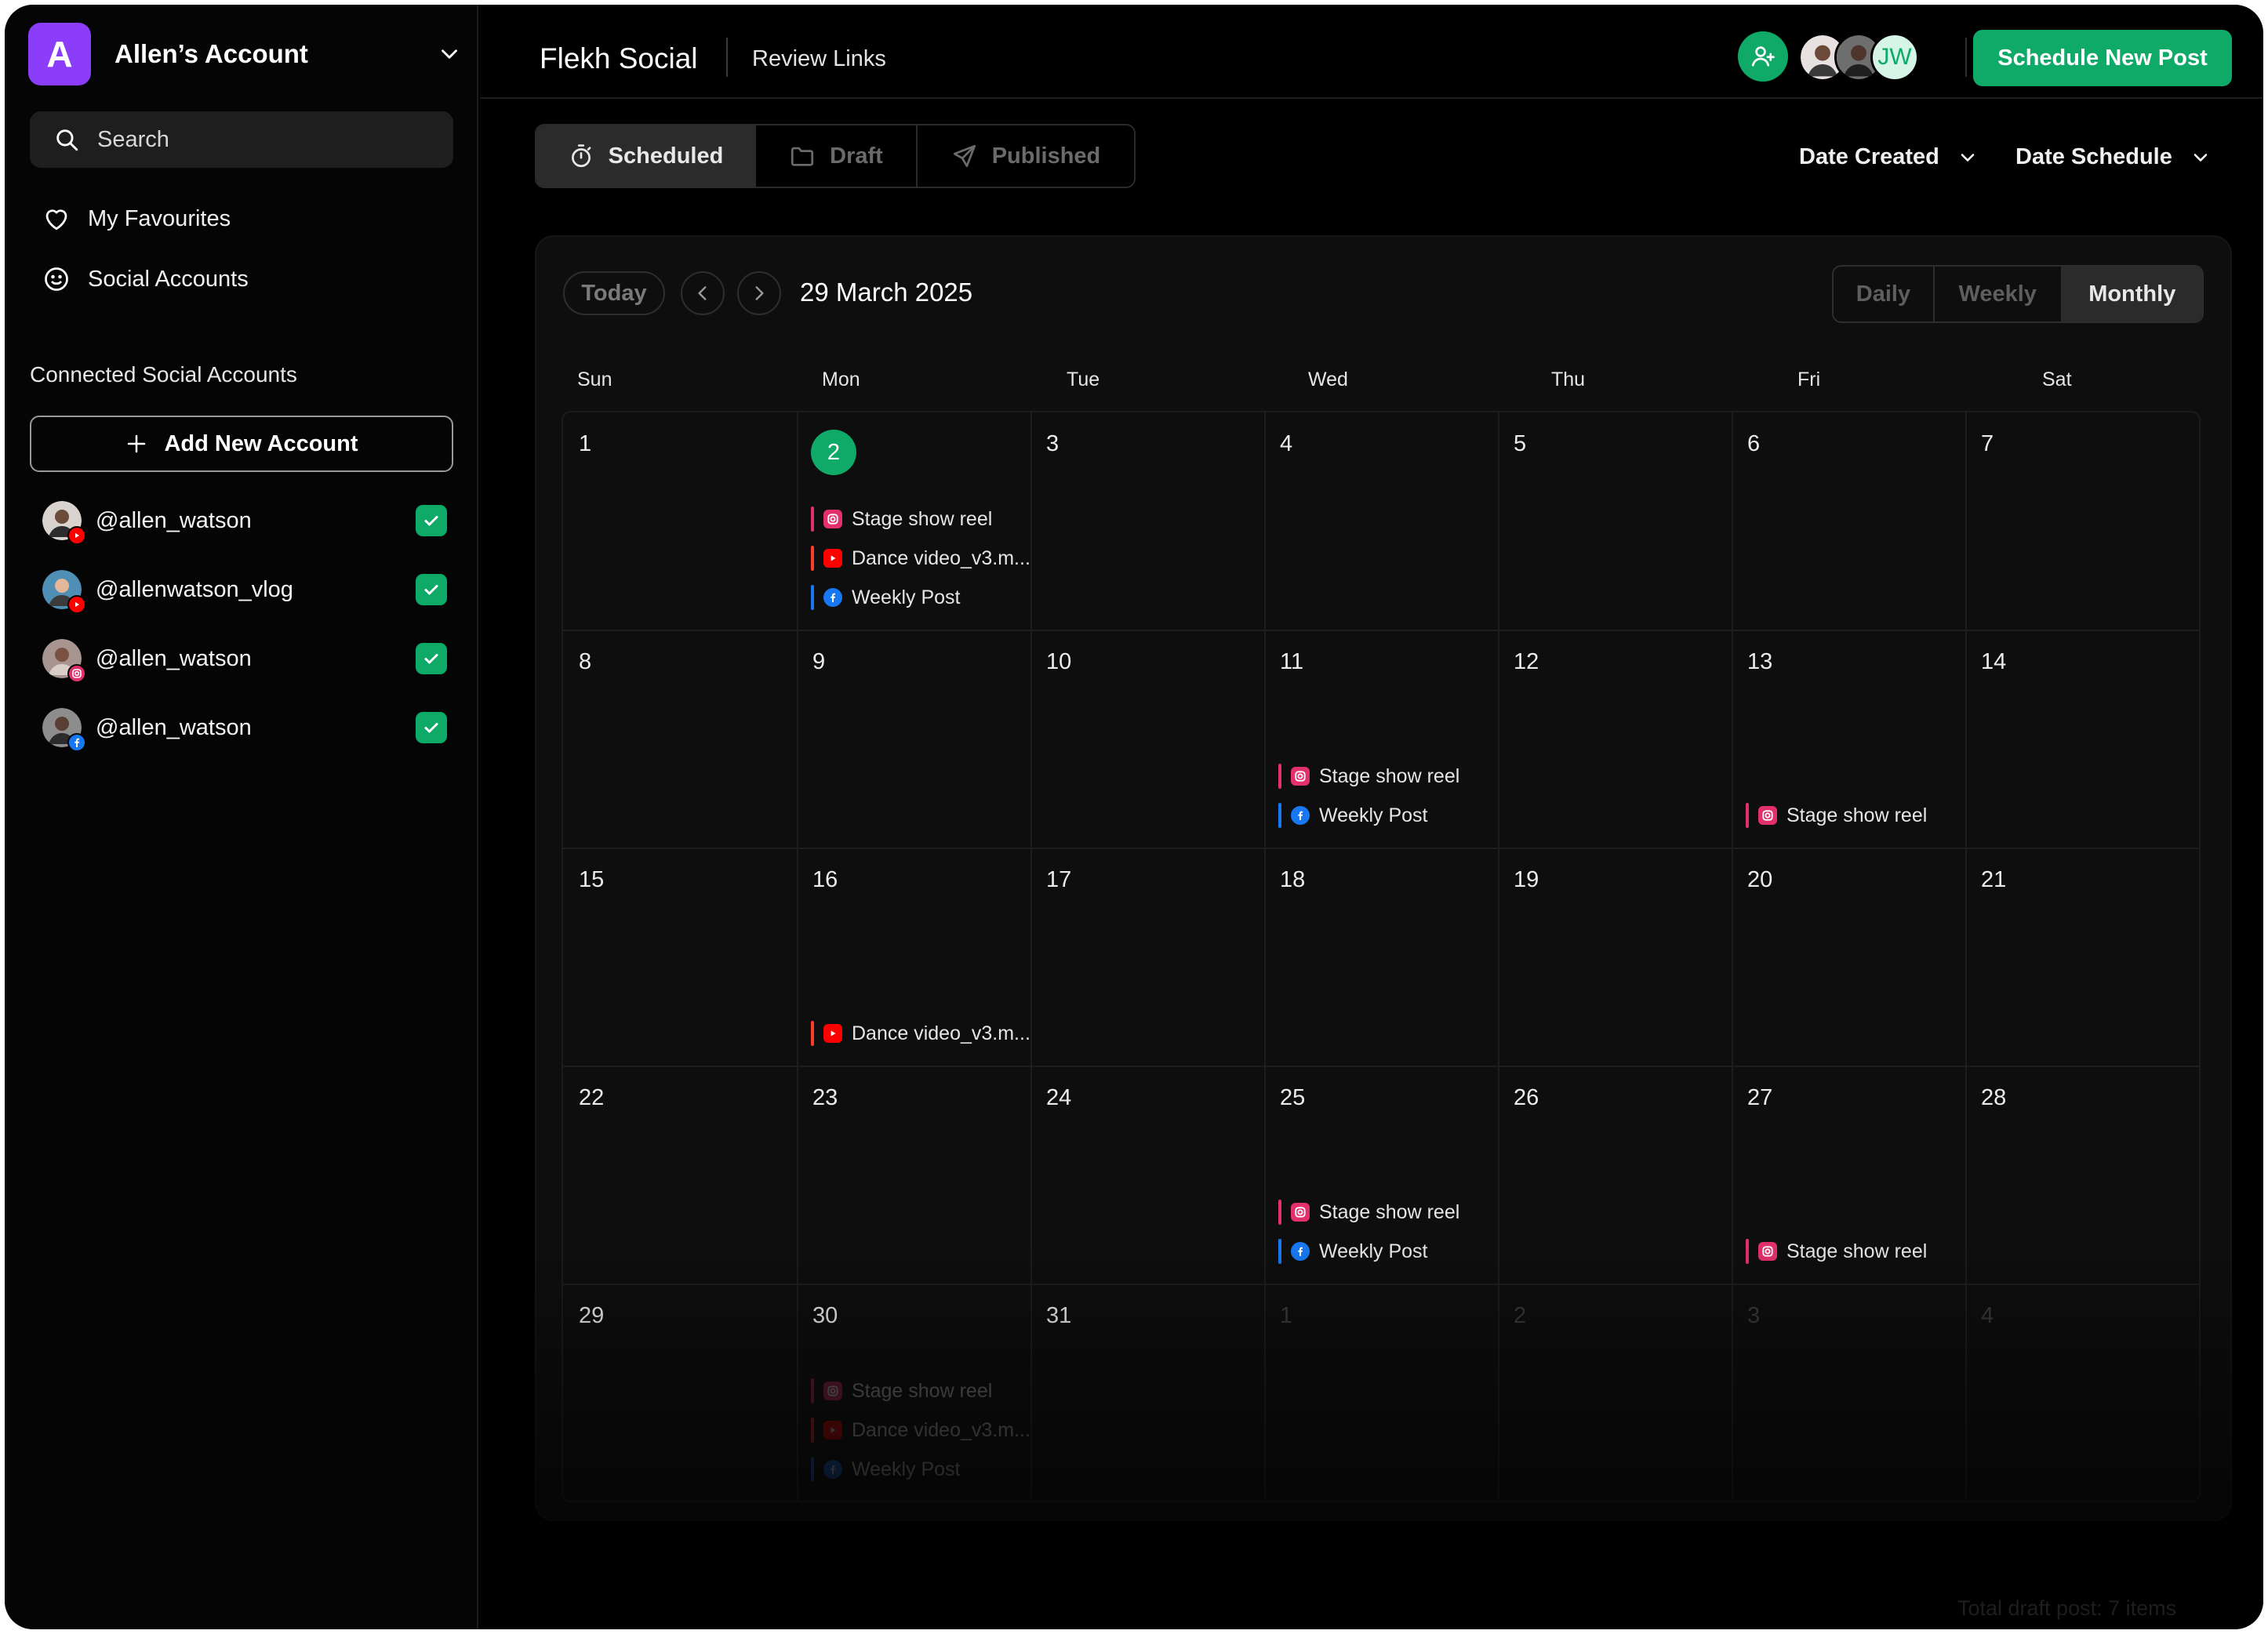  Describe the element at coordinates (2082, 1393) in the screenshot. I see `day-cell-next-month: 4` at that location.